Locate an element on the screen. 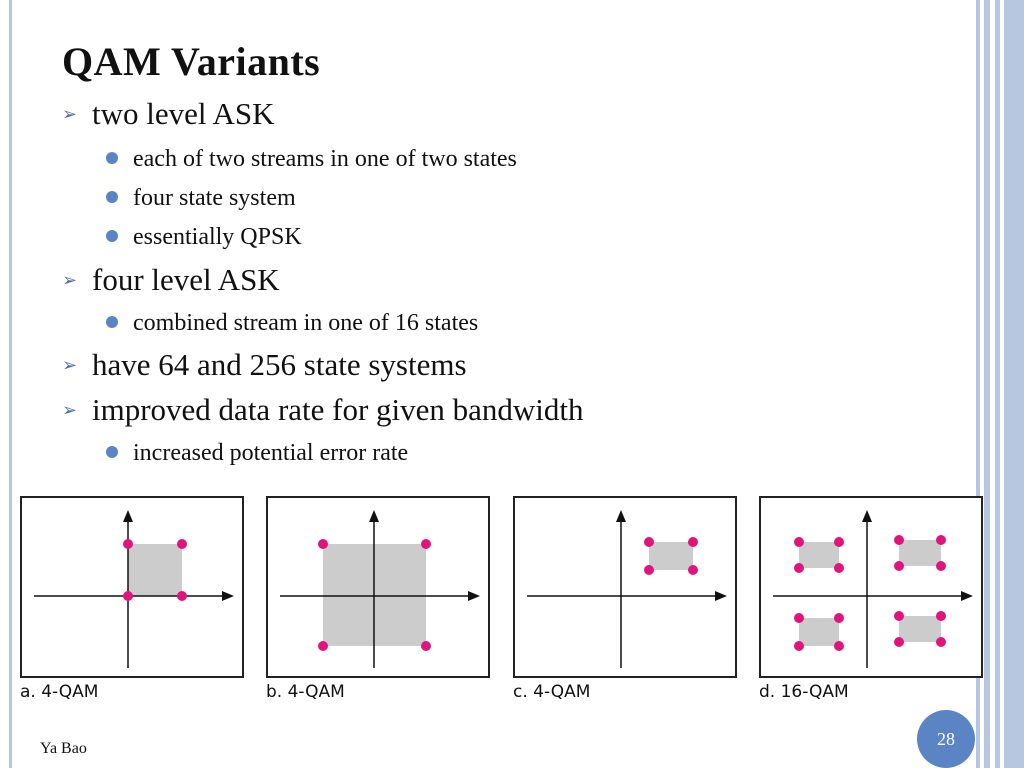  bullet-item: ➢ four level ASK is located at coordinates (171, 280).